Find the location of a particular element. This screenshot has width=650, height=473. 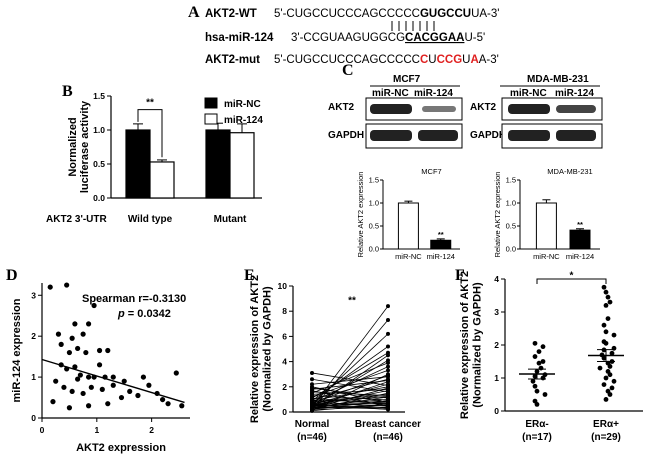

y-tick-label: 1 is located at coordinates (496, 378).